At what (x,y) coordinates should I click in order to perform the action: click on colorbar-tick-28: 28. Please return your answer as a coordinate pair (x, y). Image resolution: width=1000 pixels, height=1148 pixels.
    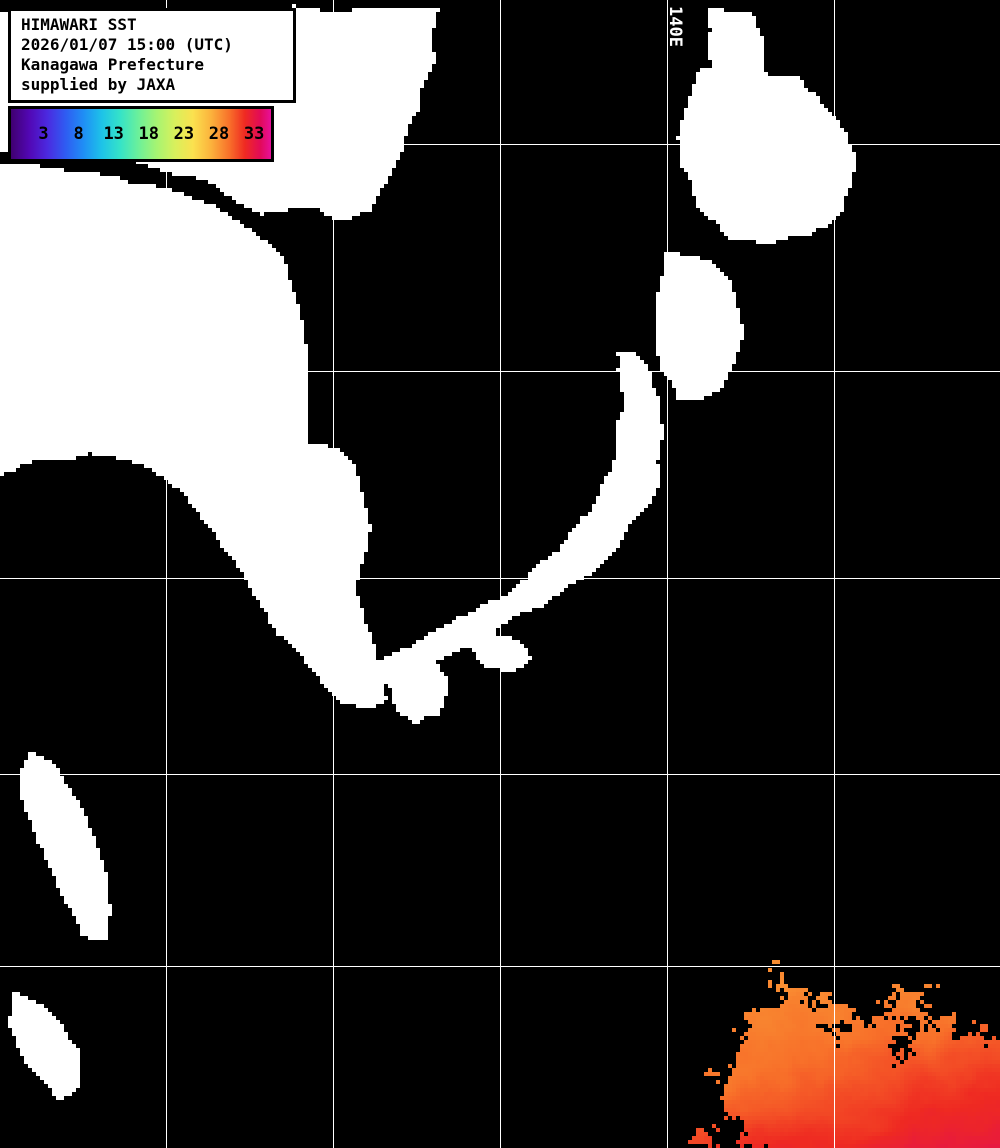
    Looking at the image, I should click on (219, 134).